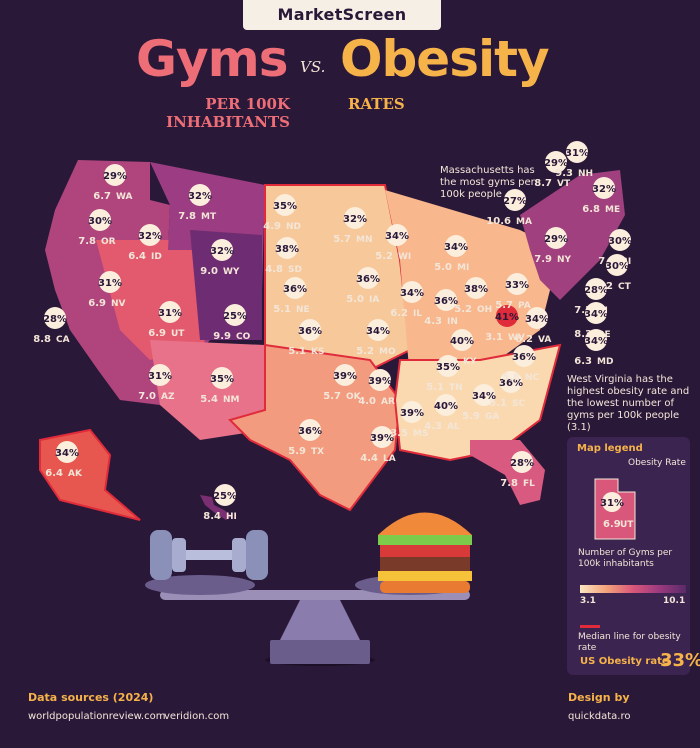  Describe the element at coordinates (515, 201) in the screenshot. I see `obesity-value: 27%` at that location.